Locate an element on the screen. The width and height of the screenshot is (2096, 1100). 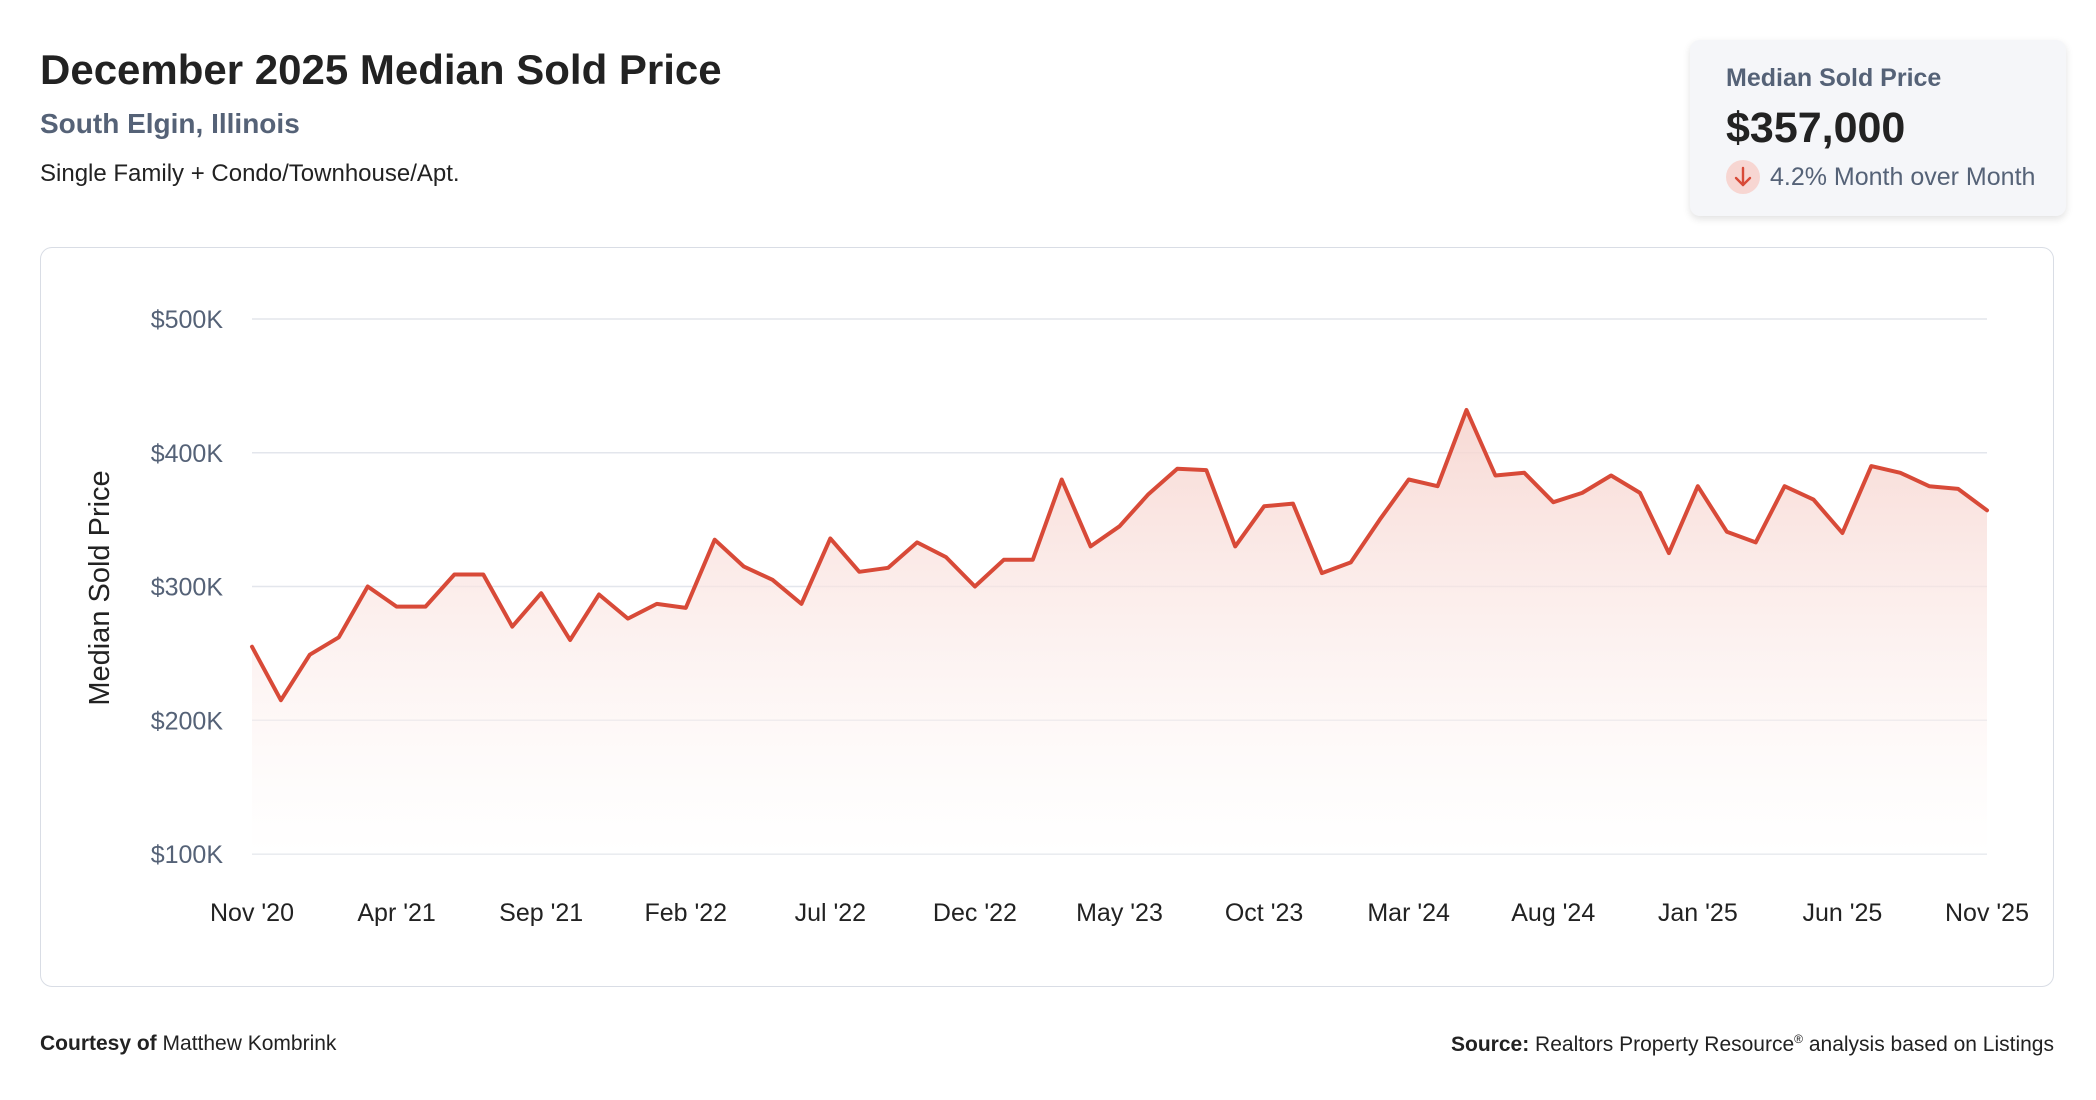
y-tick-label: $100K is located at coordinates (187, 855).